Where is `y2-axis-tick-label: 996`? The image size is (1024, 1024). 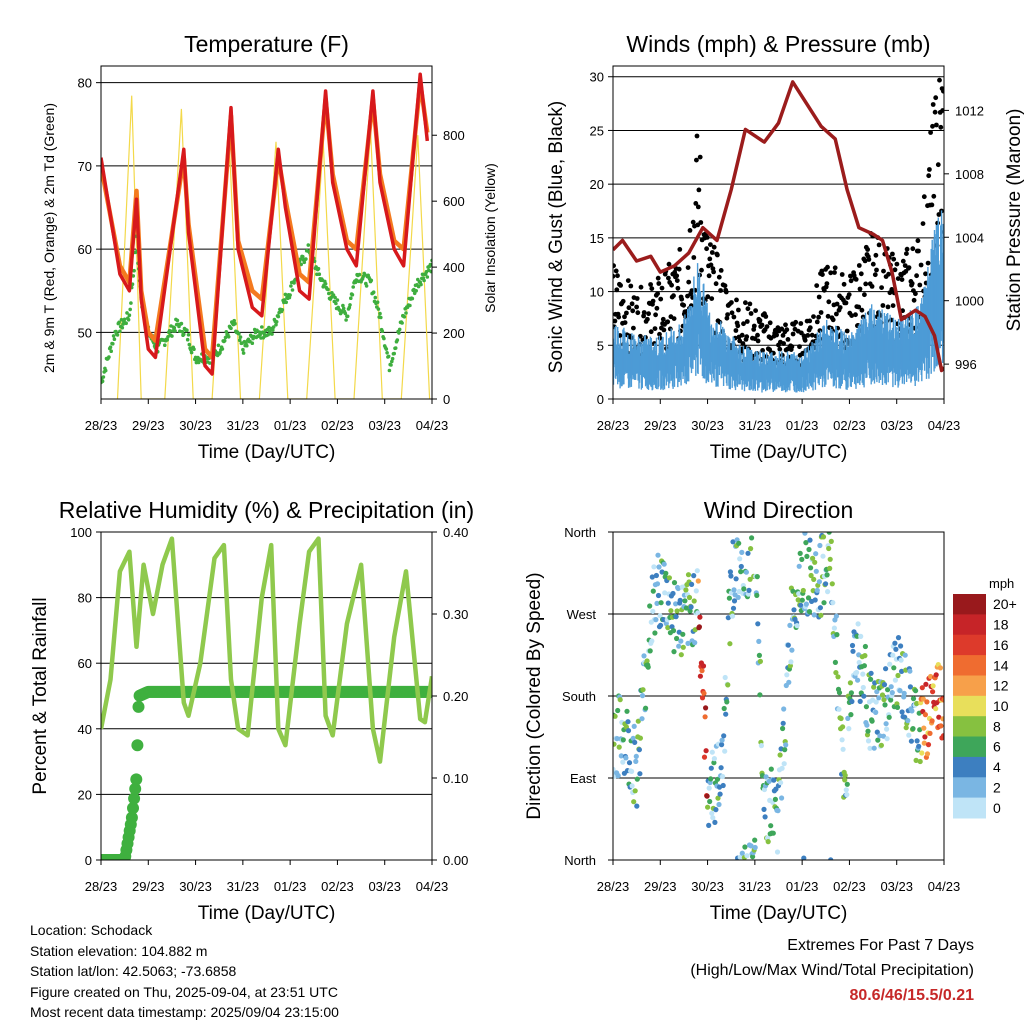 y2-axis-tick-label: 996 is located at coordinates (966, 364).